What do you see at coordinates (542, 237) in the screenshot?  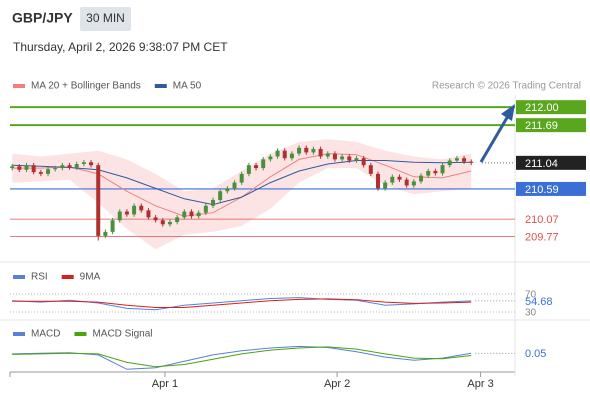 I see `price-label: 209.77` at bounding box center [542, 237].